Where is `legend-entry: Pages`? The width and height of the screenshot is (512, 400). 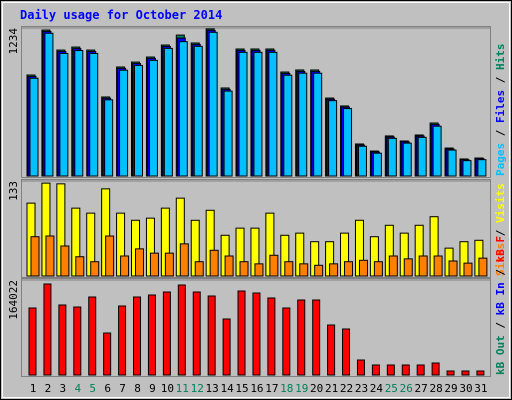 legend-entry: Pages is located at coordinates (500, 159).